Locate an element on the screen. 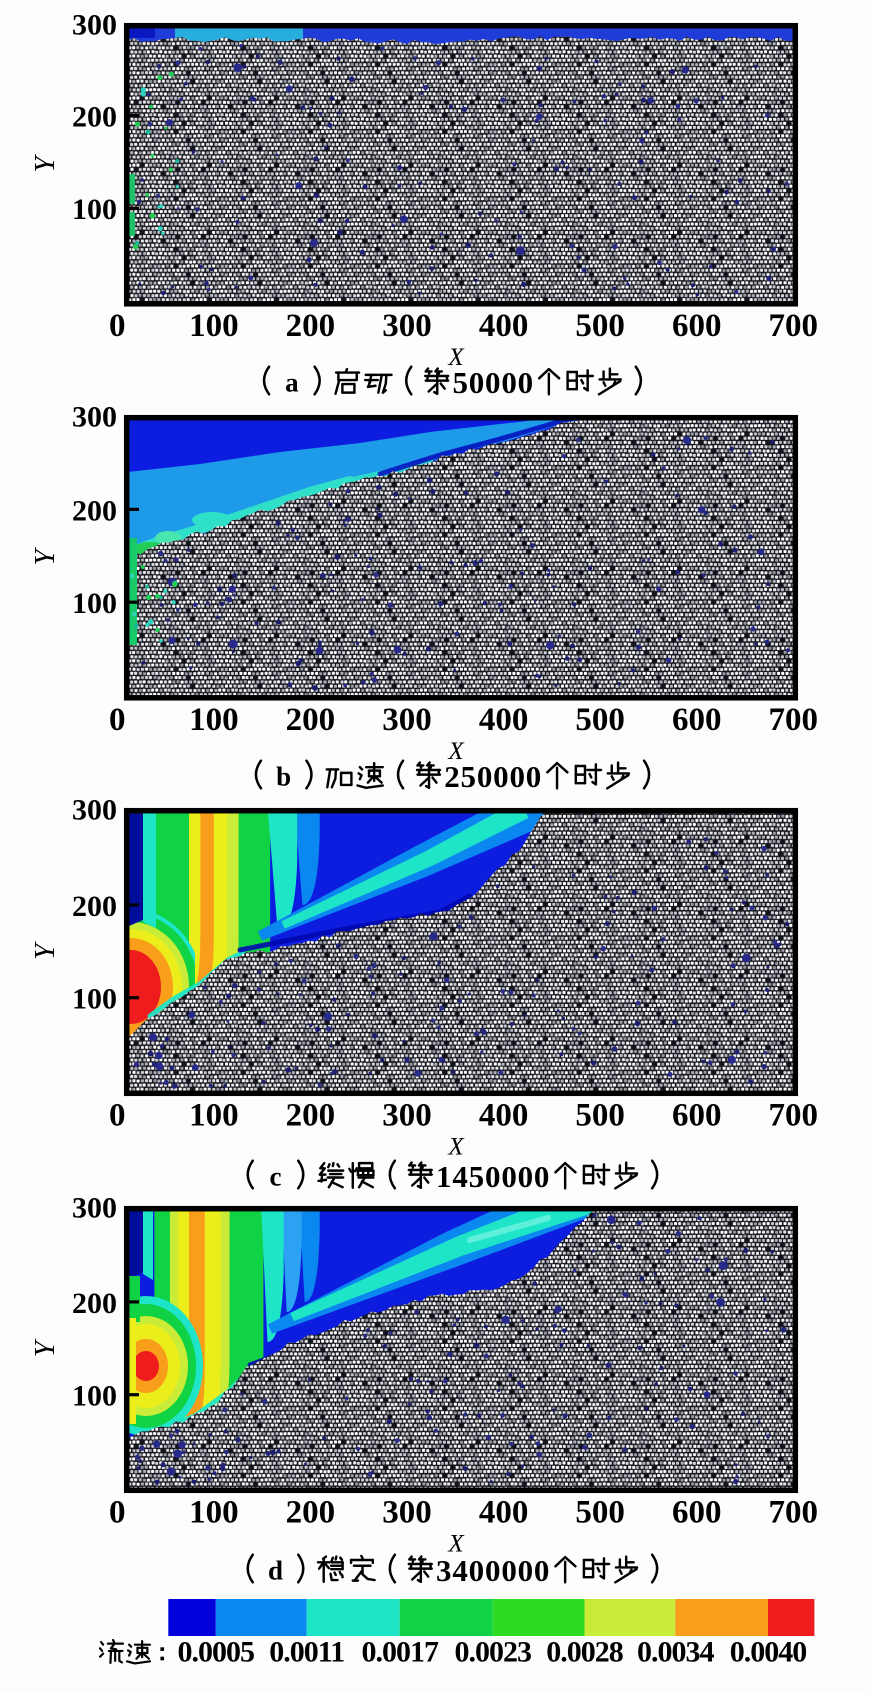  svg-text: 0.0040 is located at coordinates (768, 1652).